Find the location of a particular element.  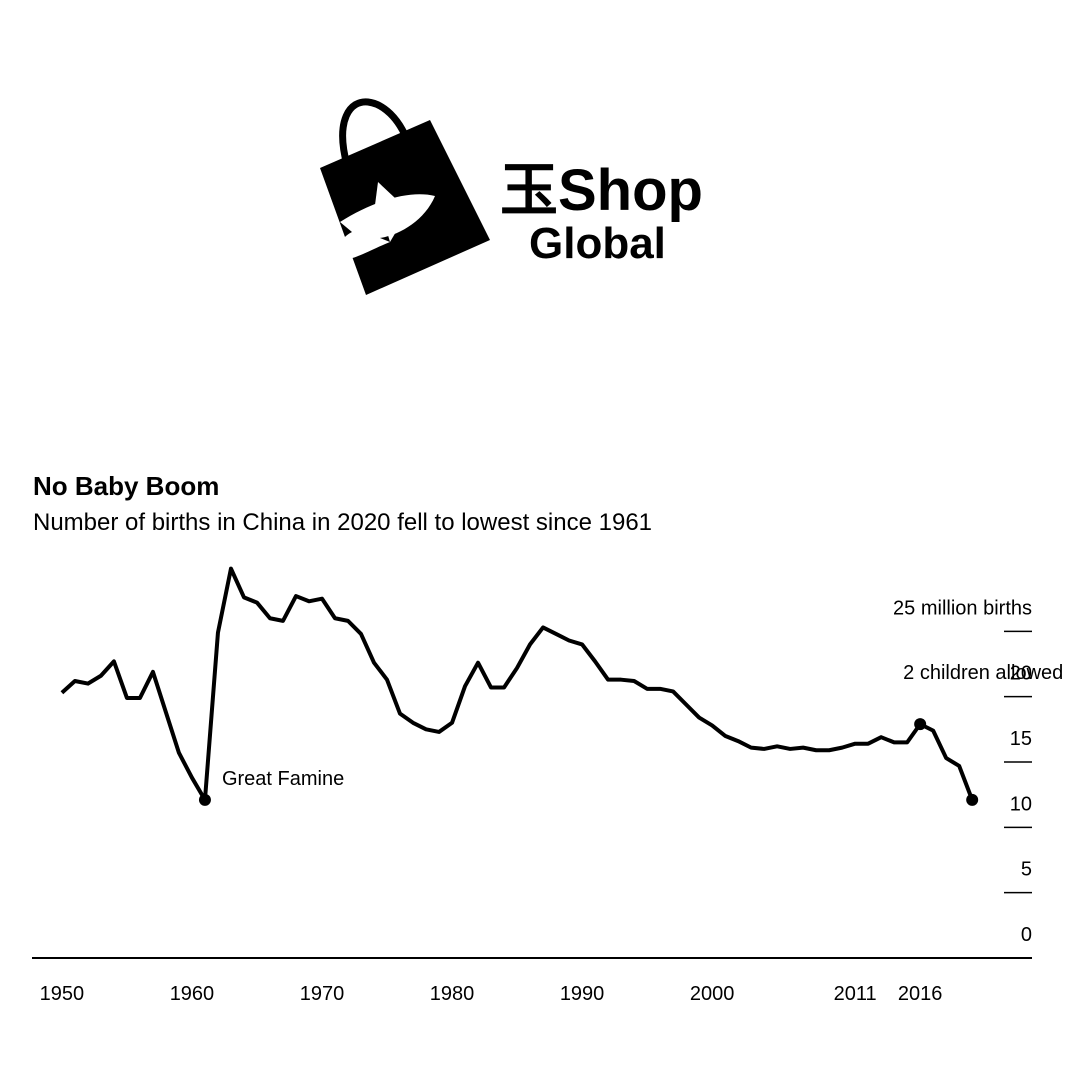

logo: 玉Shop Global is located at coordinates (511, 196).